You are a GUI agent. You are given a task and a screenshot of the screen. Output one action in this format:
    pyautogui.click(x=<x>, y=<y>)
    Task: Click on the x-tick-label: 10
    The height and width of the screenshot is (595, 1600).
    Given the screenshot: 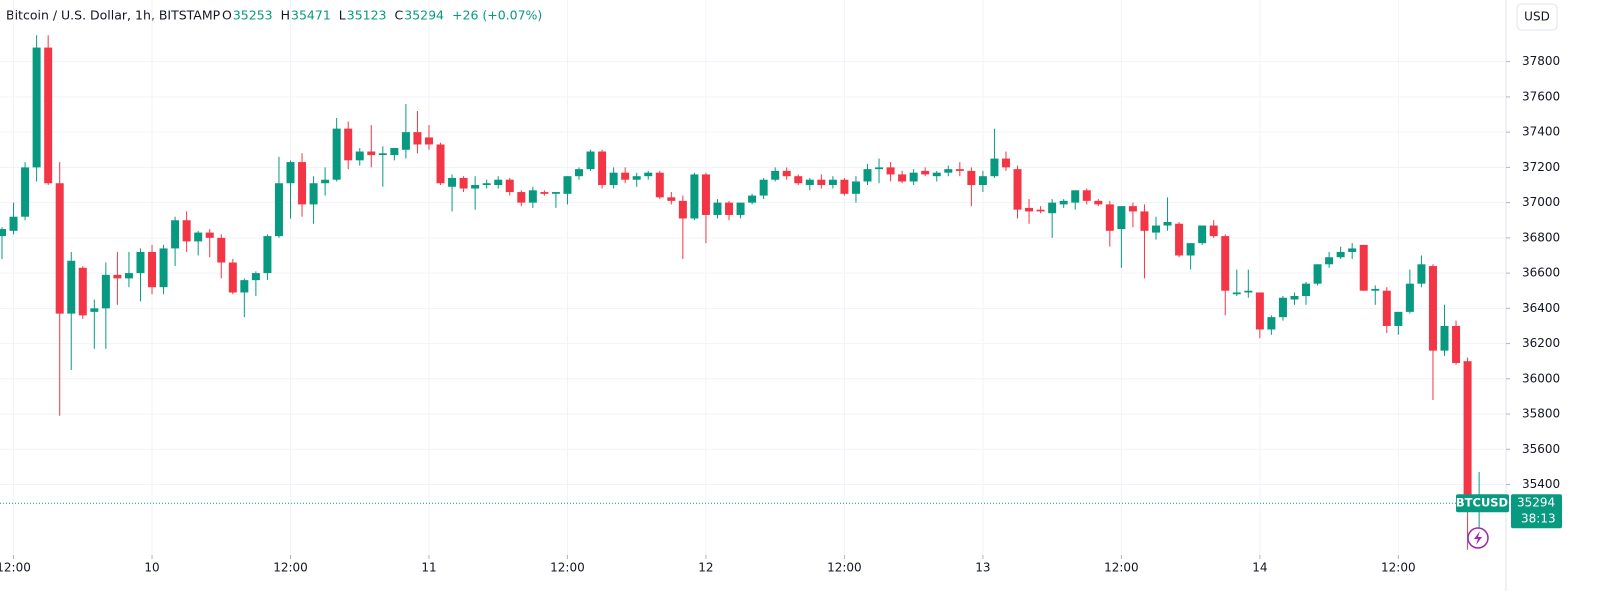 What is the action you would take?
    pyautogui.click(x=151, y=568)
    